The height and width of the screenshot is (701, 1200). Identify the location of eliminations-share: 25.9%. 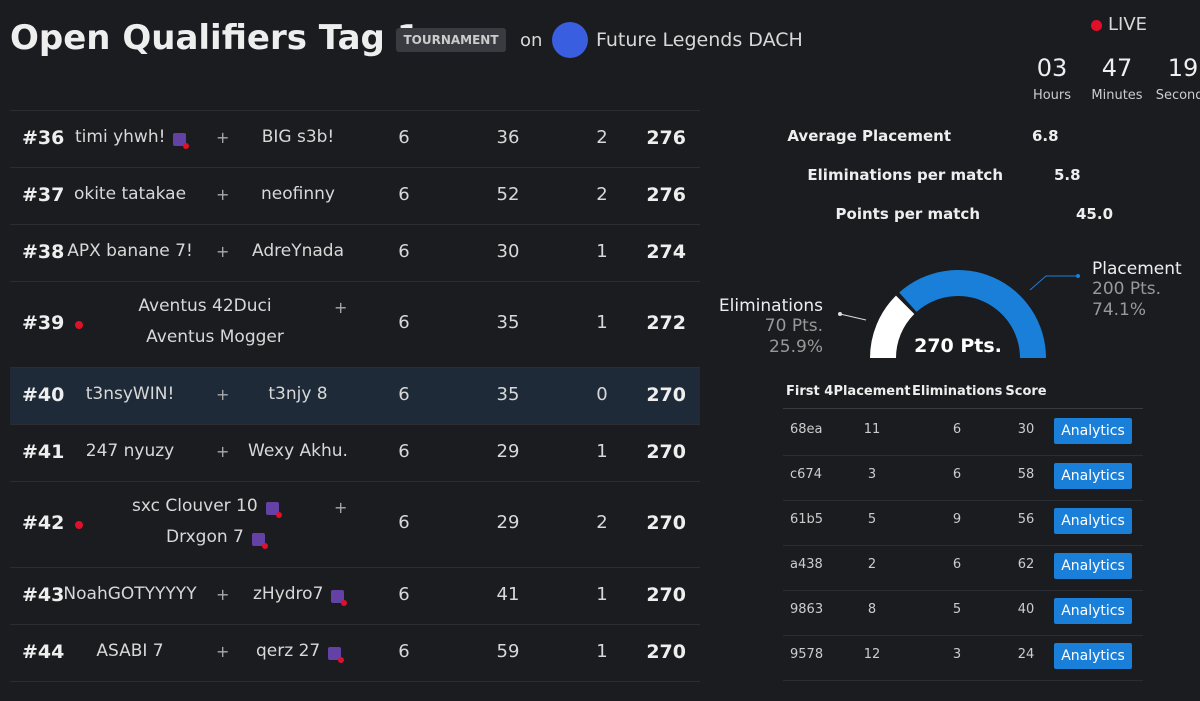
(796, 347).